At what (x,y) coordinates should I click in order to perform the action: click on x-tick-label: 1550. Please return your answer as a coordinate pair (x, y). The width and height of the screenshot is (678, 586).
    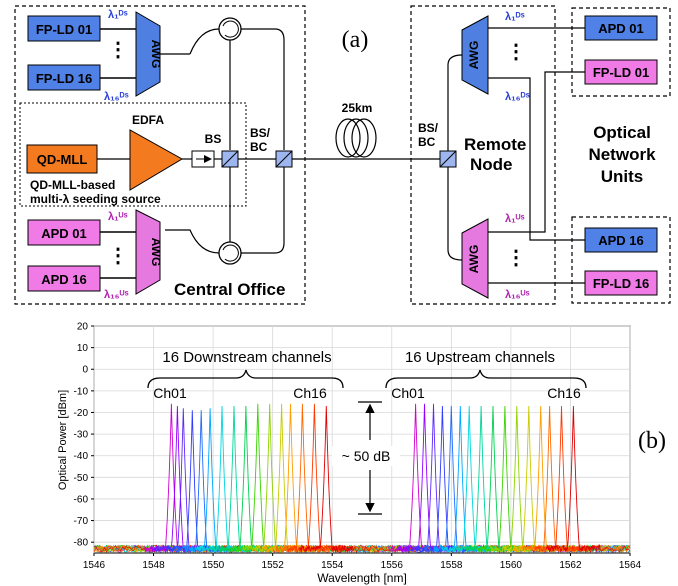
    Looking at the image, I should click on (213, 565).